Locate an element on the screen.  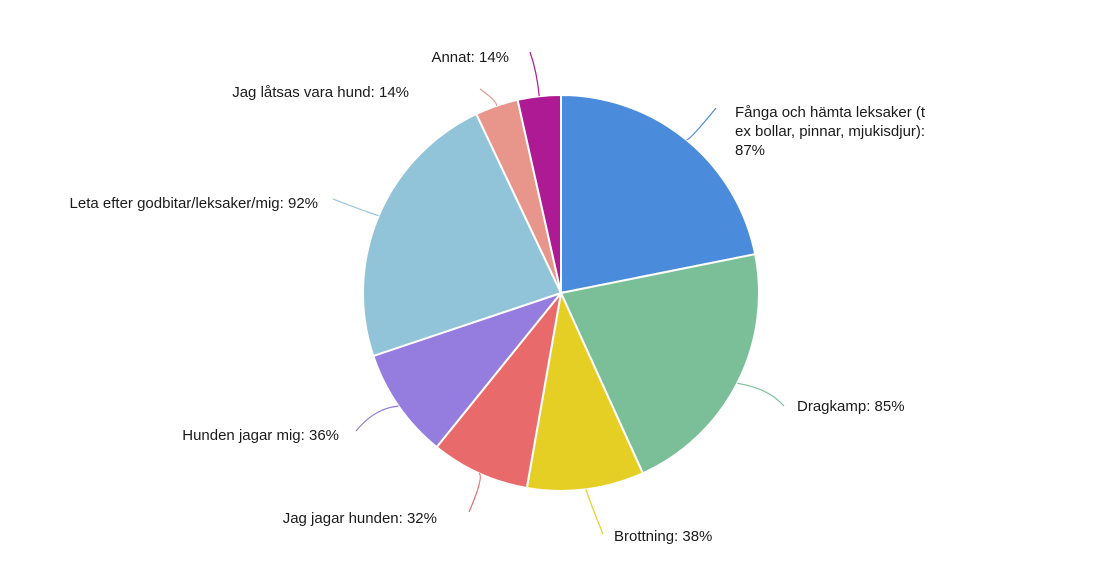
slice-label-6-line-0: Jag låtsas vara hund: 14% is located at coordinates (320, 92).